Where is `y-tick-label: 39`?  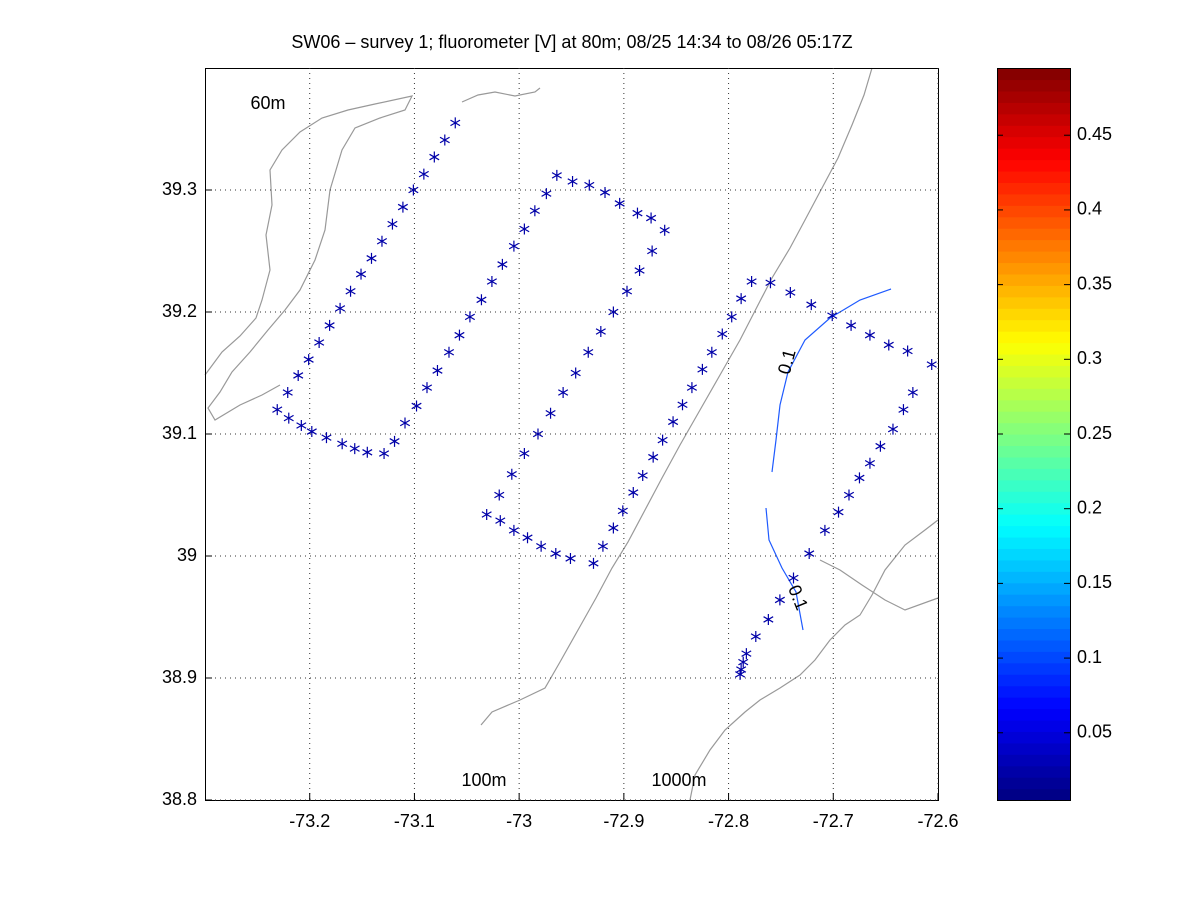
y-tick-label: 39 is located at coordinates (187, 555).